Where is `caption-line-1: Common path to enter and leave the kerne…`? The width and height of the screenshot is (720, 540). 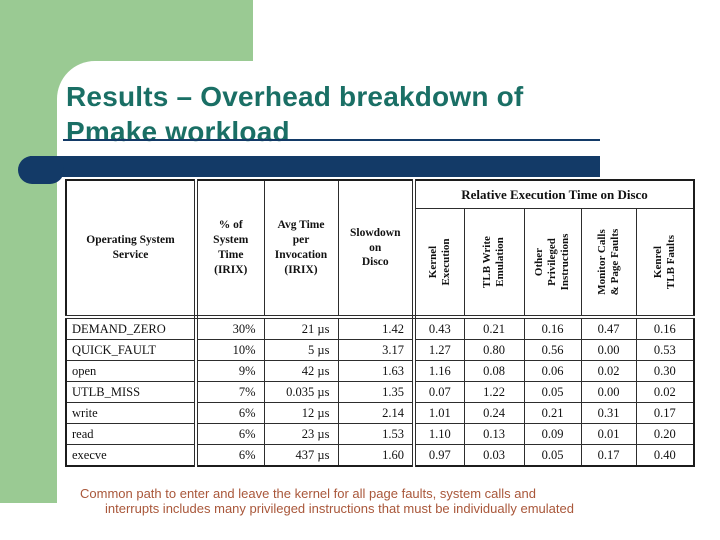
caption-line-1: Common path to enter and leave the kerne… is located at coordinates (308, 493).